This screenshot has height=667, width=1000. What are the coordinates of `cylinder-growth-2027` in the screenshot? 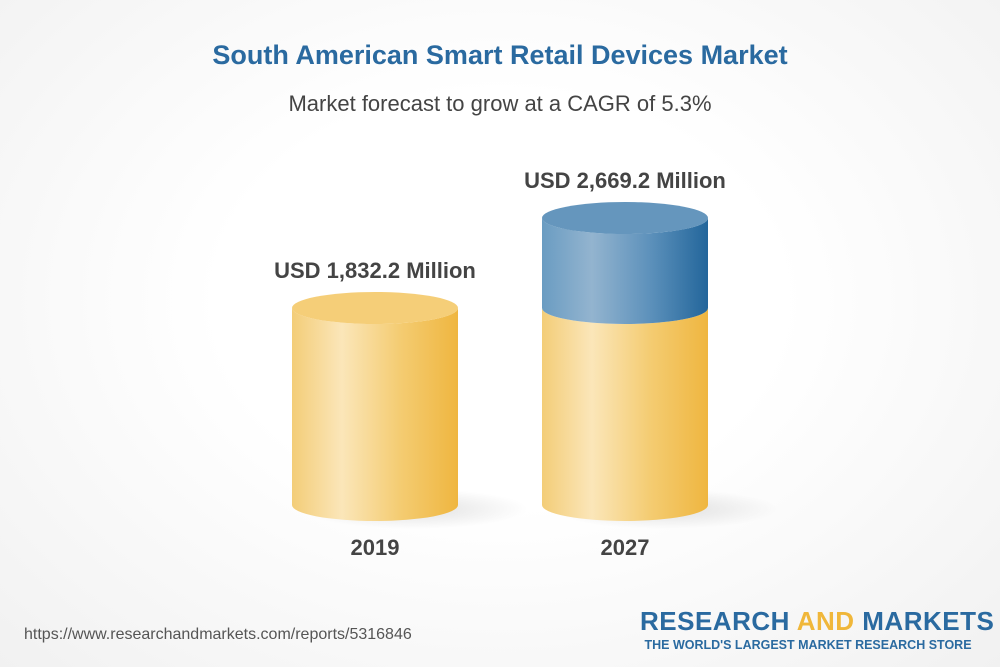 It's located at (625, 271).